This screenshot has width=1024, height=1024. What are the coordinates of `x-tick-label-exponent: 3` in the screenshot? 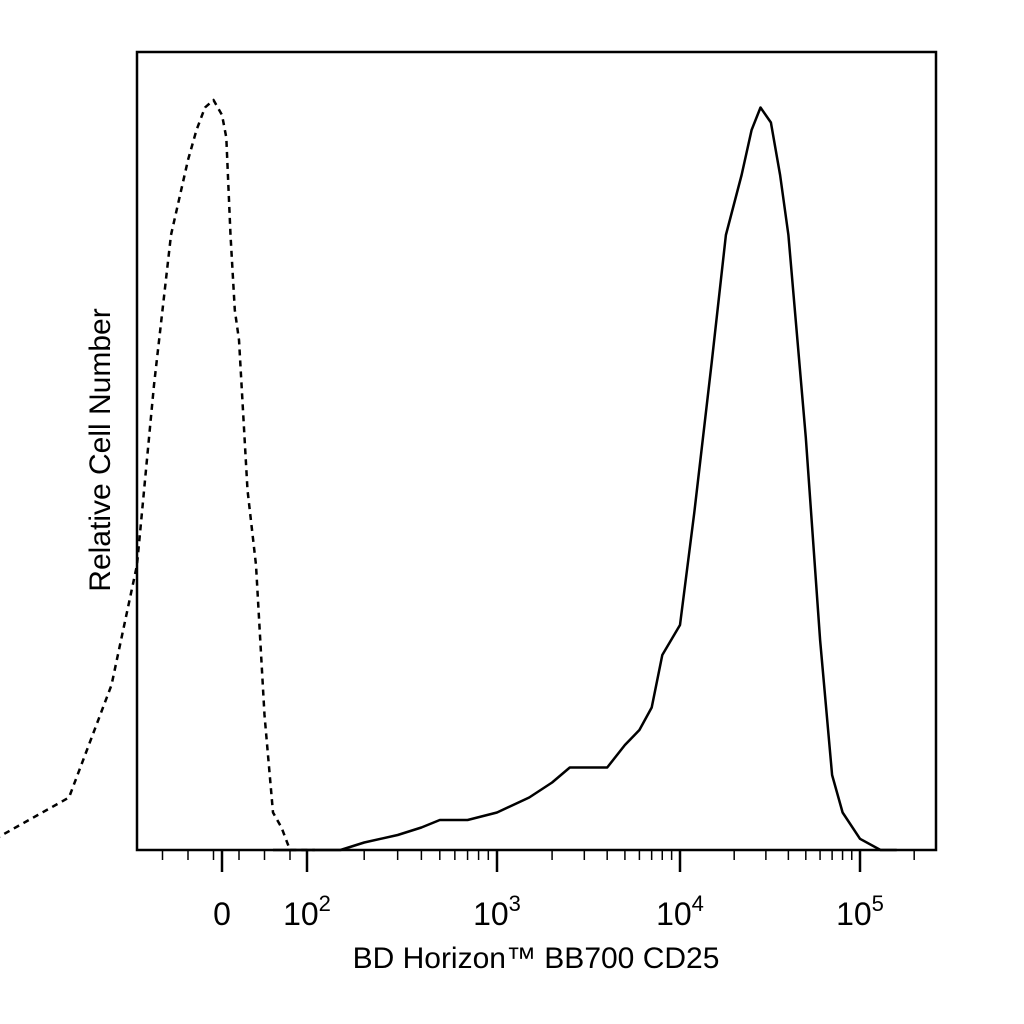 It's located at (515, 903).